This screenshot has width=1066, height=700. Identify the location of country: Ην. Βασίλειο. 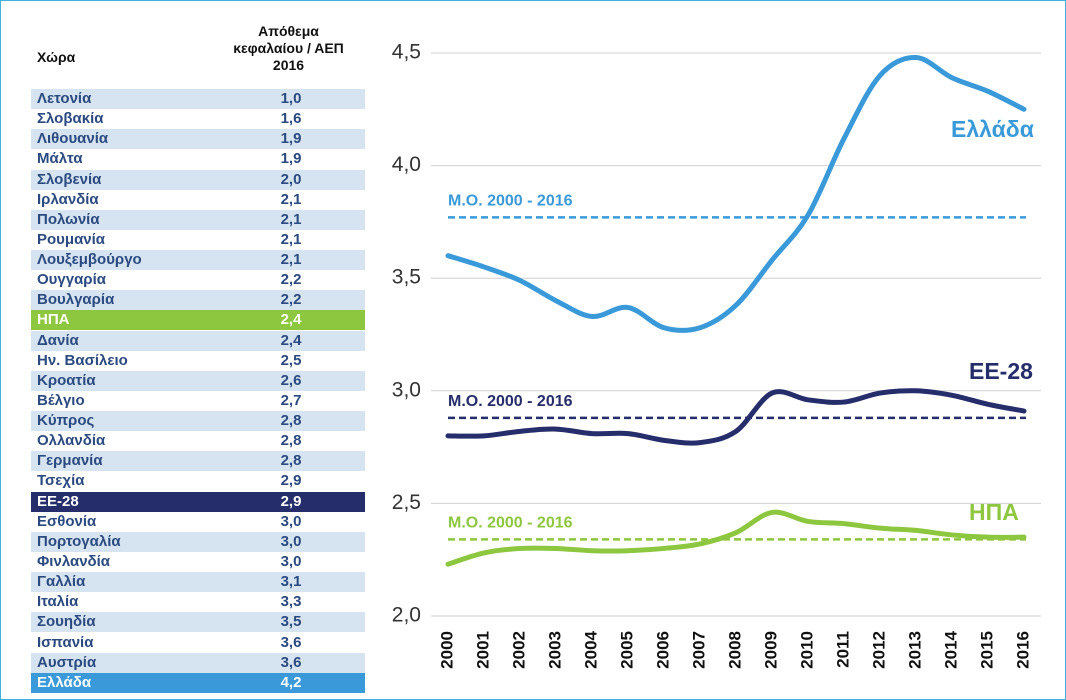
(82, 360).